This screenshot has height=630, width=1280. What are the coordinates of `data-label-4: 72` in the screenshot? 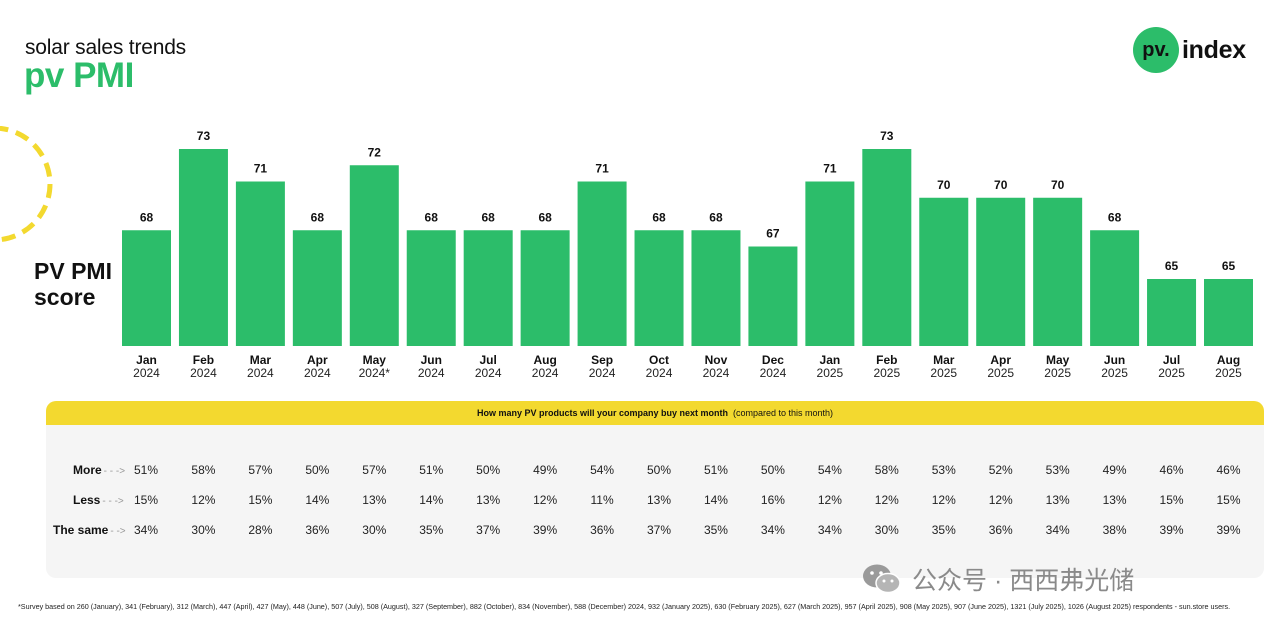 It's located at (375, 152).